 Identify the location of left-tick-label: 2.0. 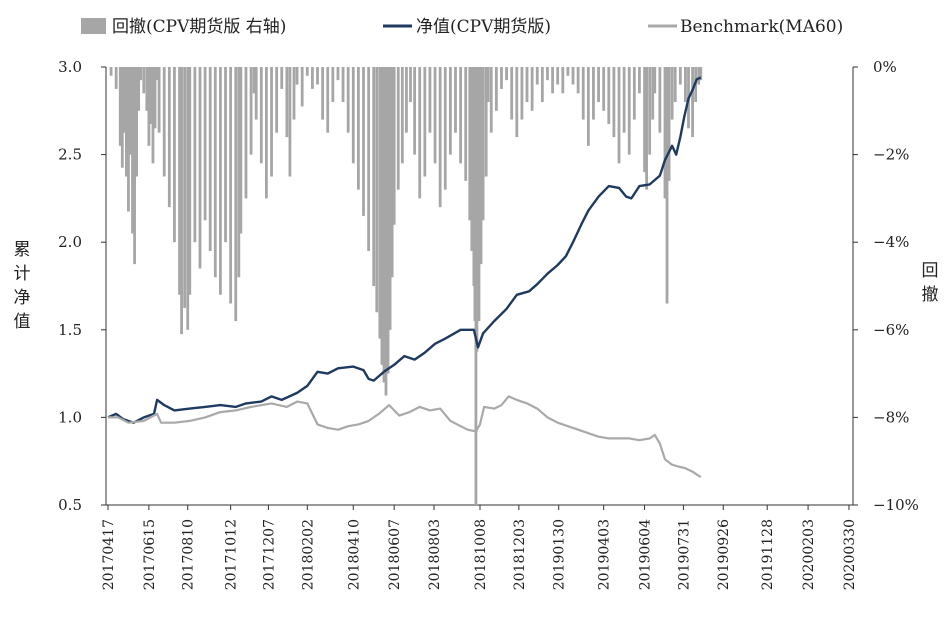
(70, 242).